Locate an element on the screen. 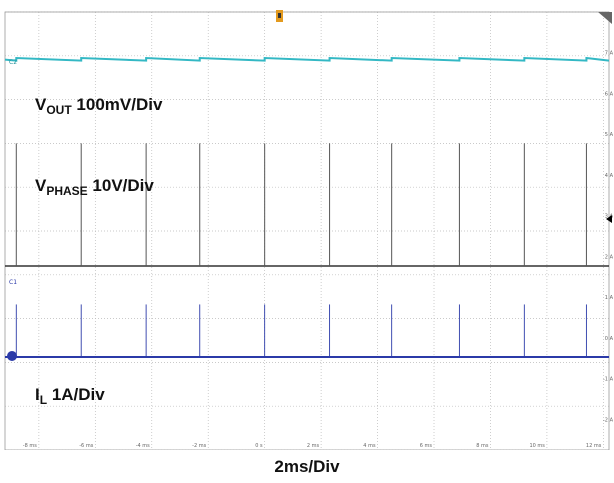 This screenshot has width=614, height=483. x-axis-label: 2ms/Div is located at coordinates (307, 467).